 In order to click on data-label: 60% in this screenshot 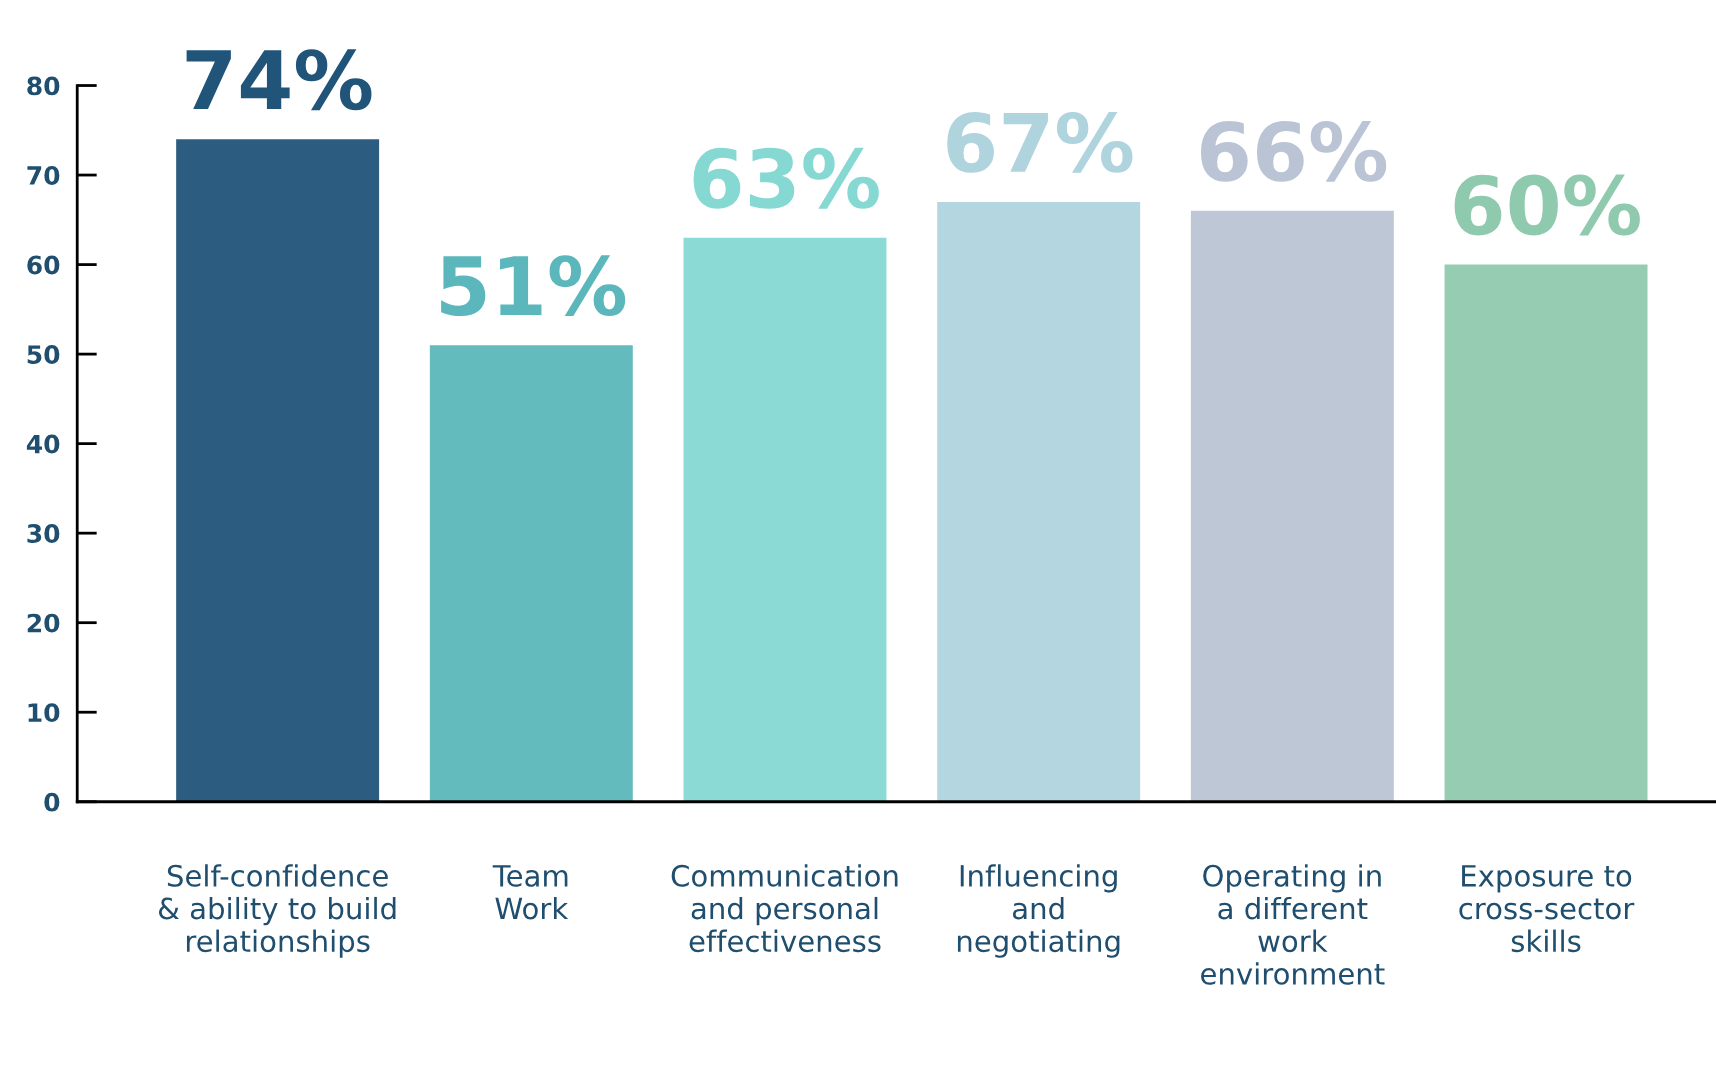, I will do `click(1547, 205)`.